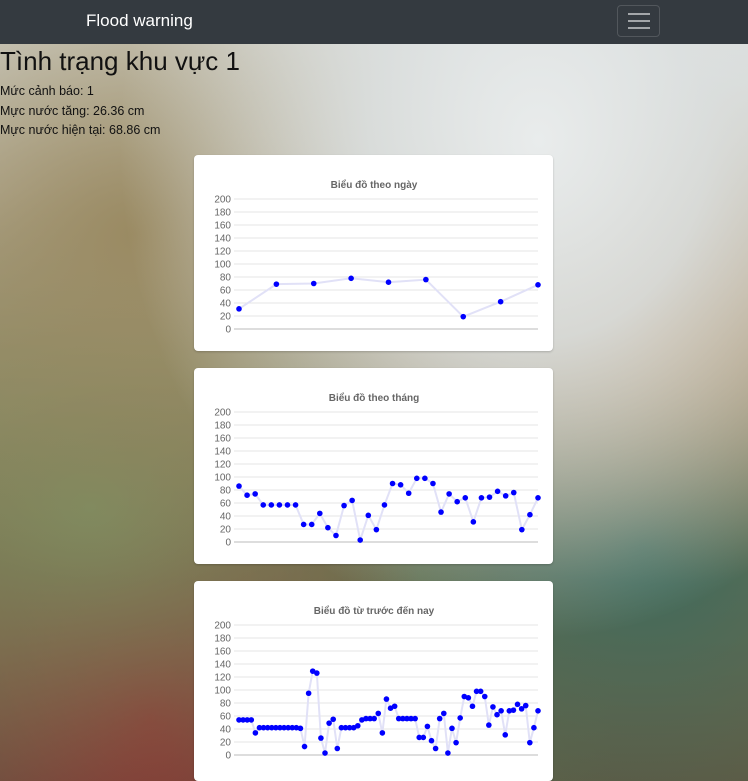  I want to click on hamburger-menu-button, so click(638, 21).